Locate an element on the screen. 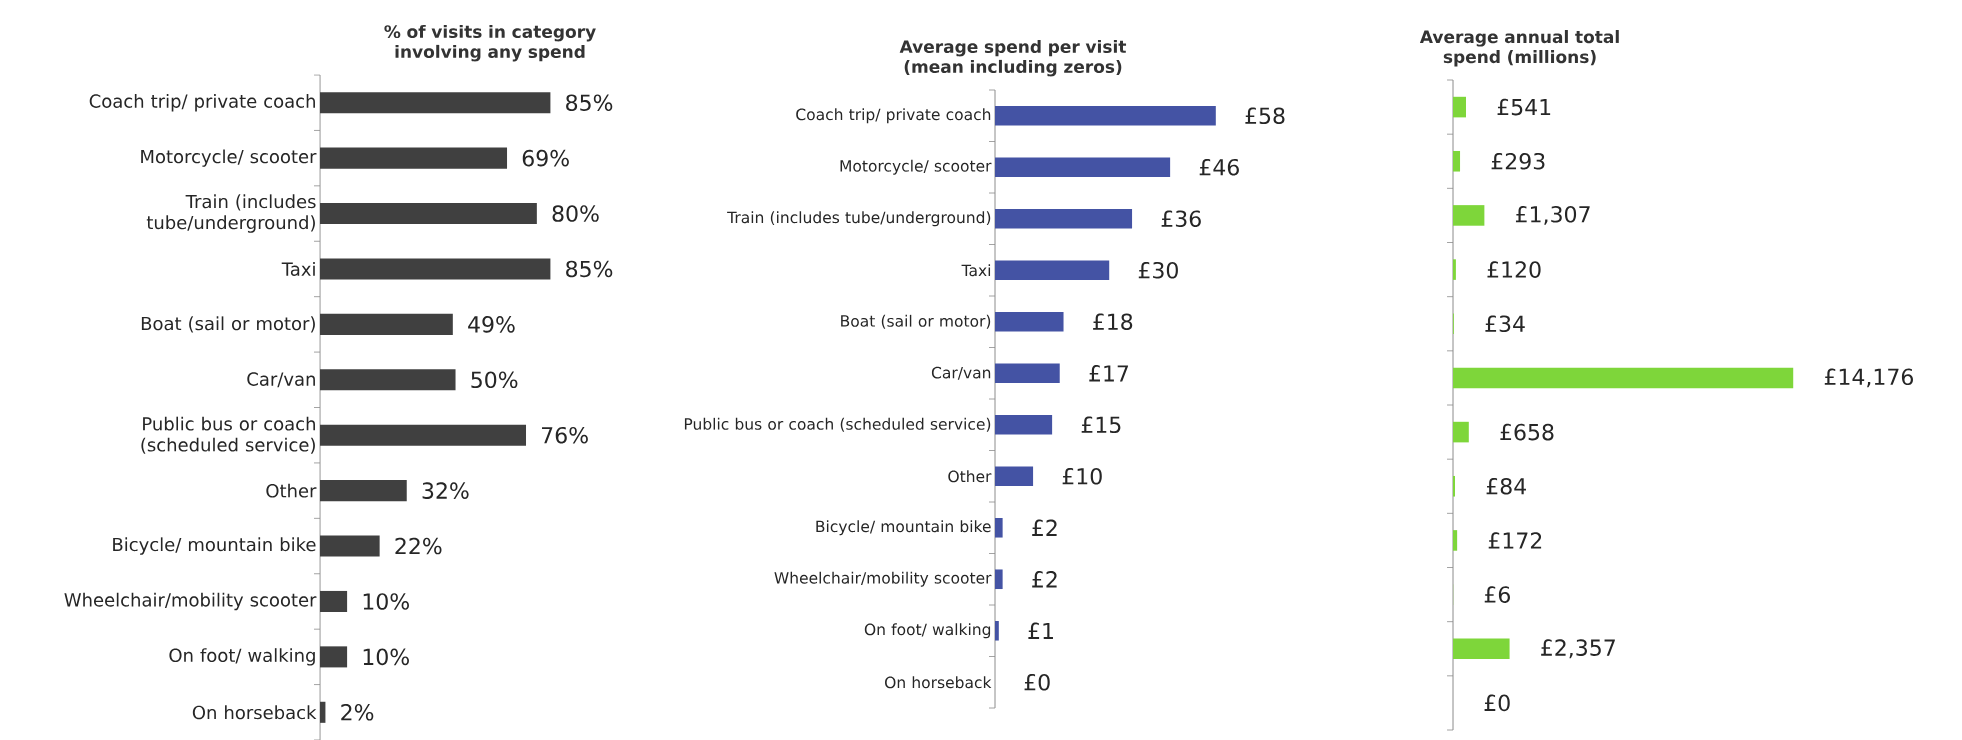 This screenshot has height=740, width=1962. data-label: £14,176 is located at coordinates (1868, 378).